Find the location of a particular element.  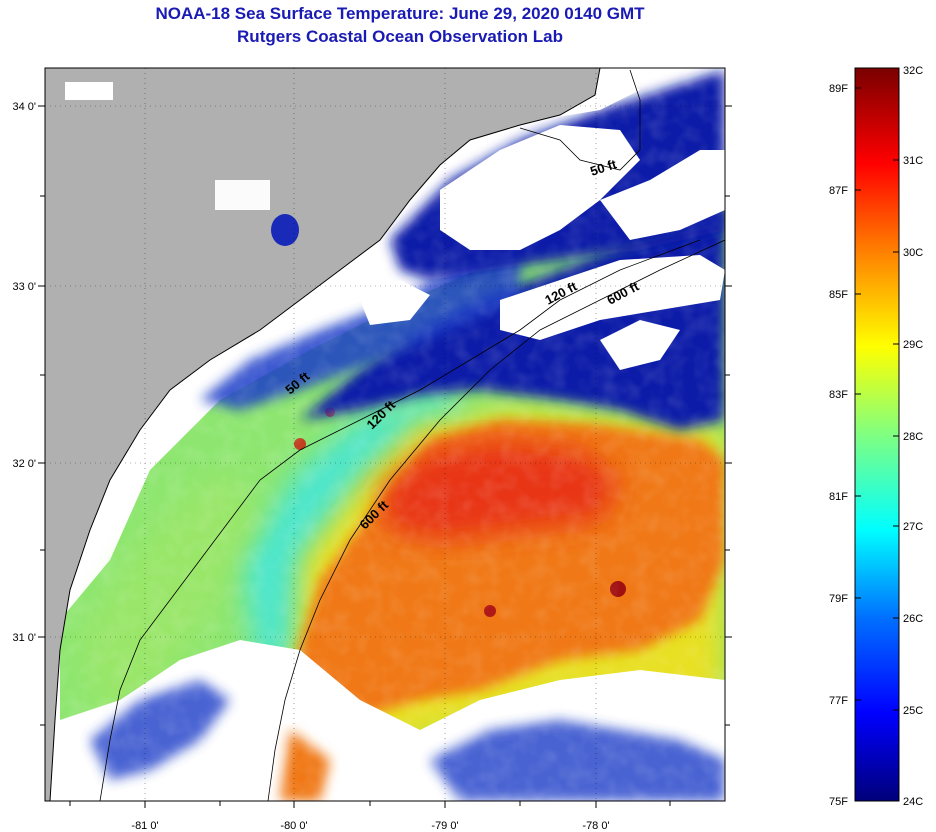

colorbar-c-label: 24C is located at coordinates (913, 802).